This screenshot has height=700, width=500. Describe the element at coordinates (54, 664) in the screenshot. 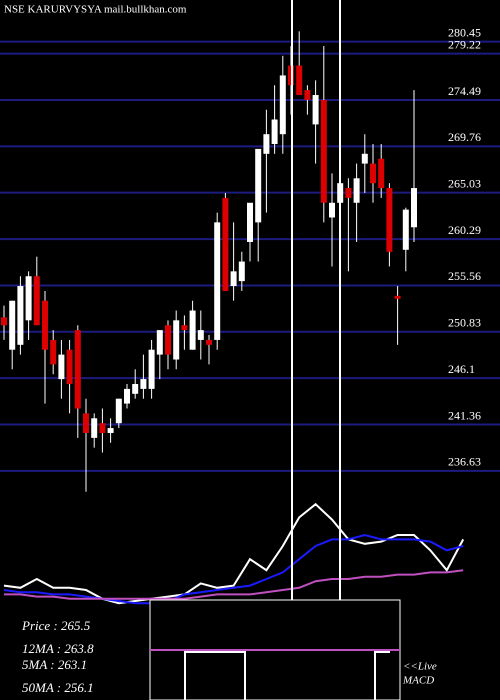

I see `info-5ma: 5MA : 263.1` at that location.